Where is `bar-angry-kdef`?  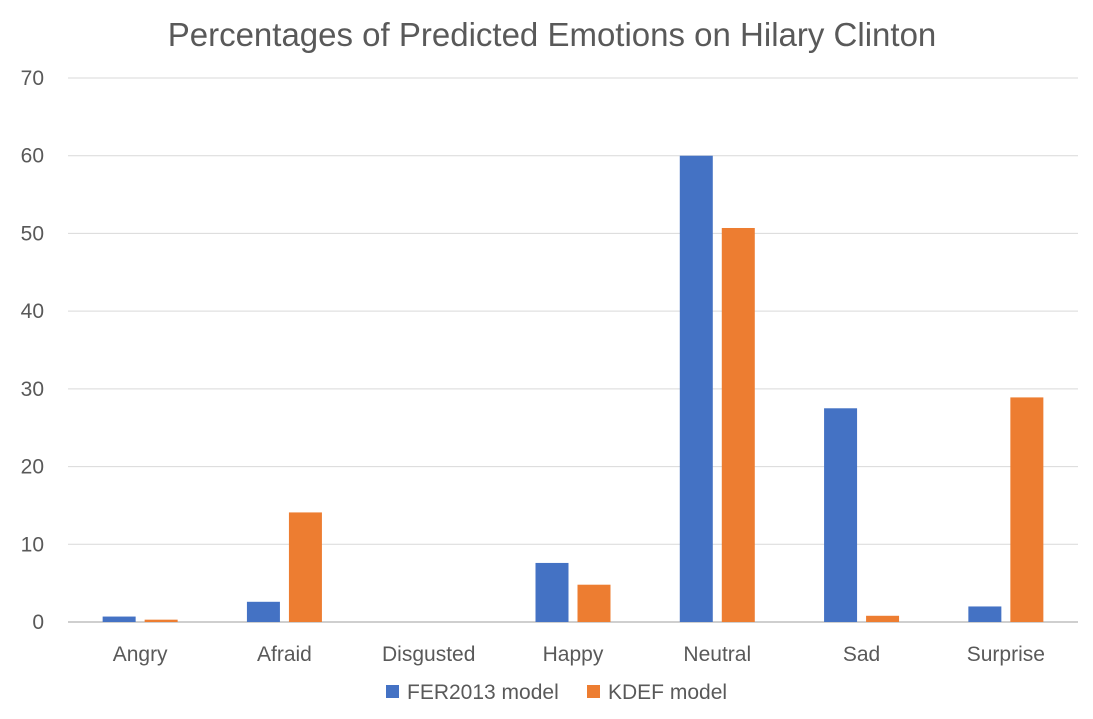
bar-angry-kdef is located at coordinates (161, 620).